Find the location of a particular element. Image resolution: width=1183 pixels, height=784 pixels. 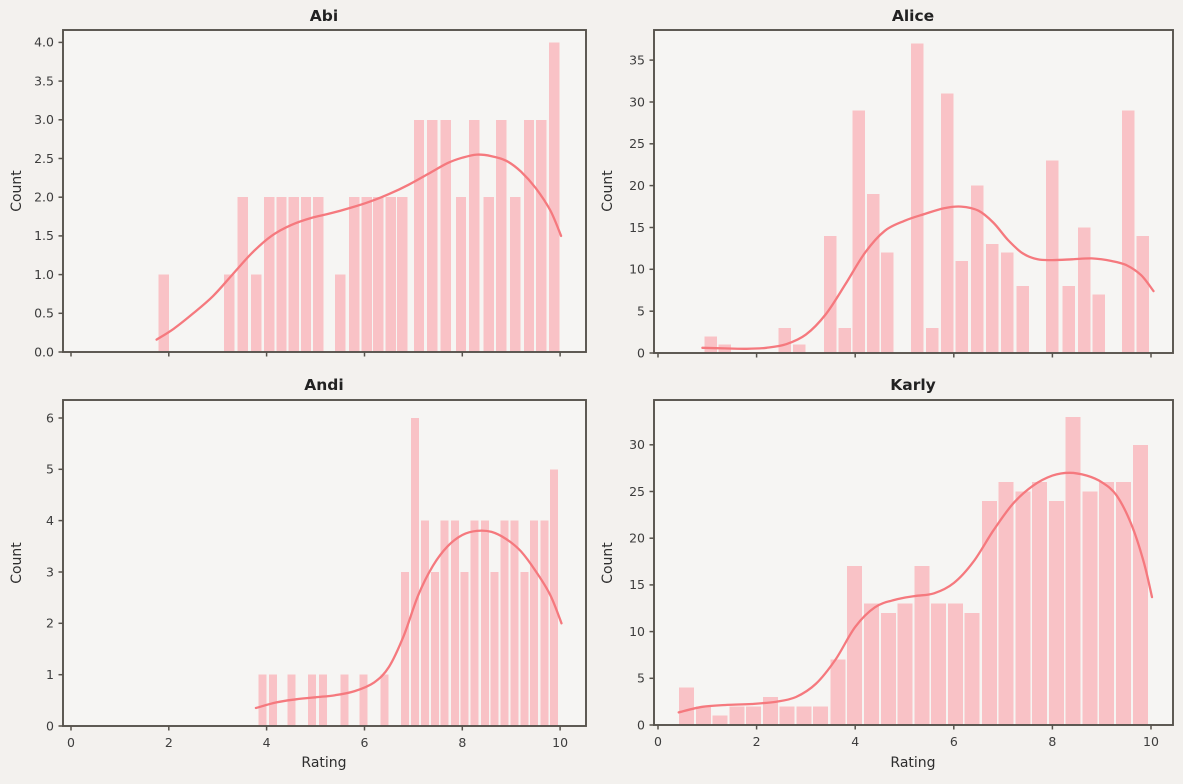

subplot-title-andi: Andi is located at coordinates (324, 385).